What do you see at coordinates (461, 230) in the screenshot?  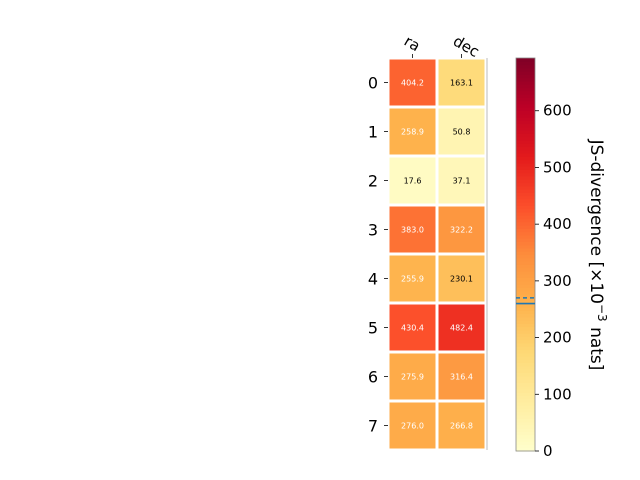 I see `cell-value-label: 322.2` at bounding box center [461, 230].